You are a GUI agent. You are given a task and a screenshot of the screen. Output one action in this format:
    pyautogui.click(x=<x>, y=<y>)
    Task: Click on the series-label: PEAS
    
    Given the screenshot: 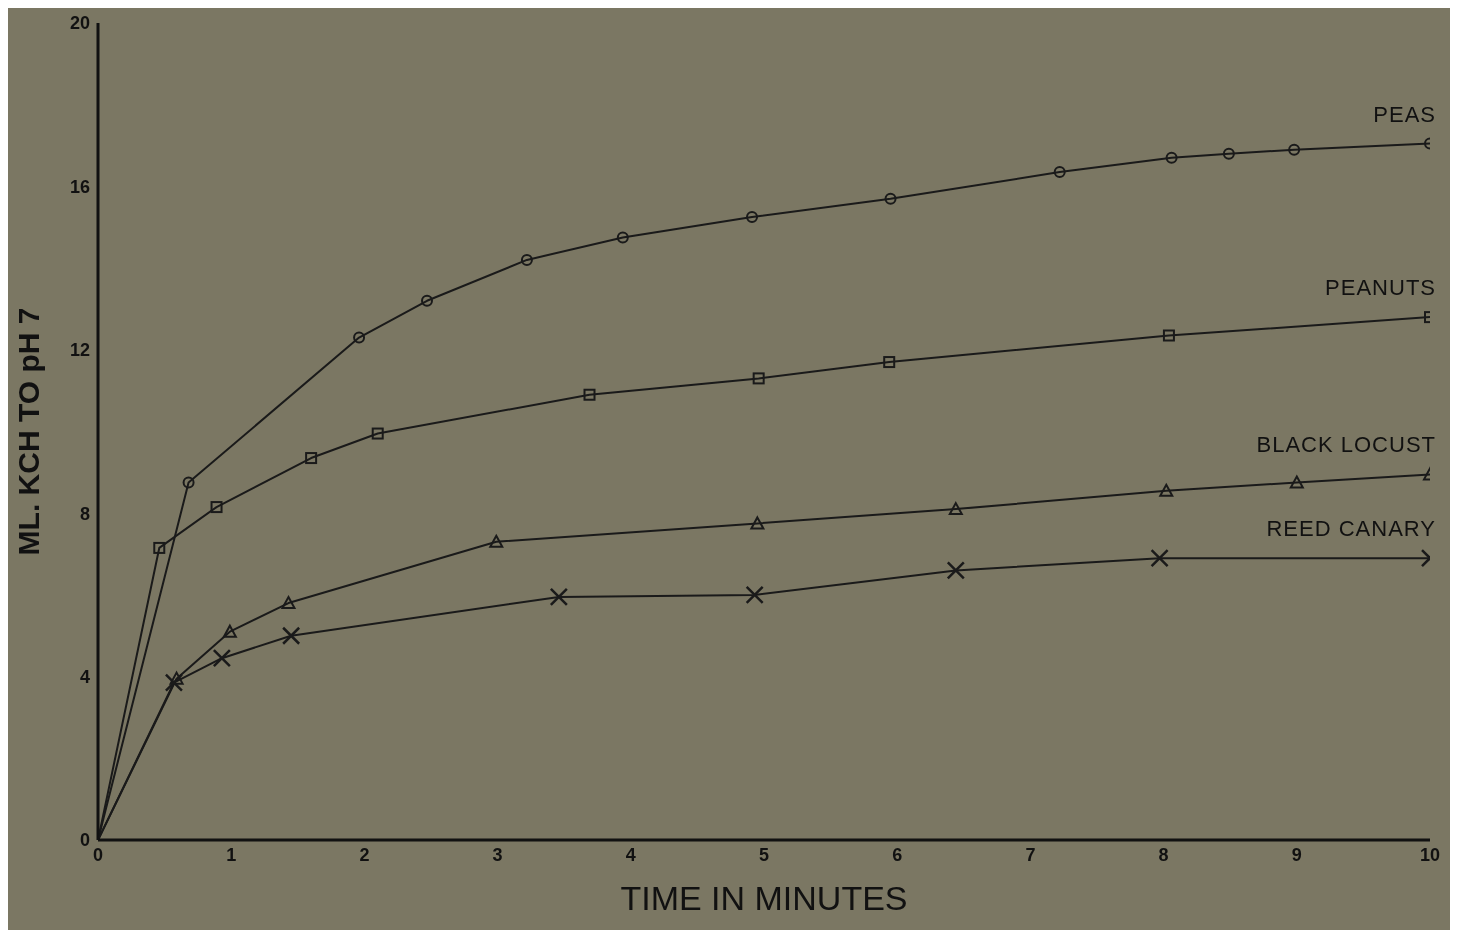 What is the action you would take?
    pyautogui.click(x=1404, y=114)
    